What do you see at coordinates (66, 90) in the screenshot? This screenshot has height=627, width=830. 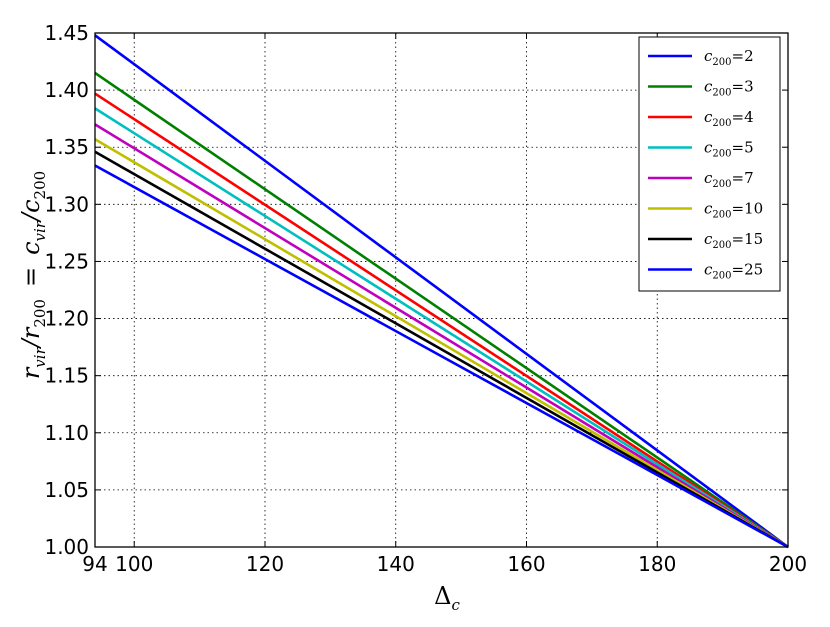 I see `y-tick-label: 1.40` at bounding box center [66, 90].